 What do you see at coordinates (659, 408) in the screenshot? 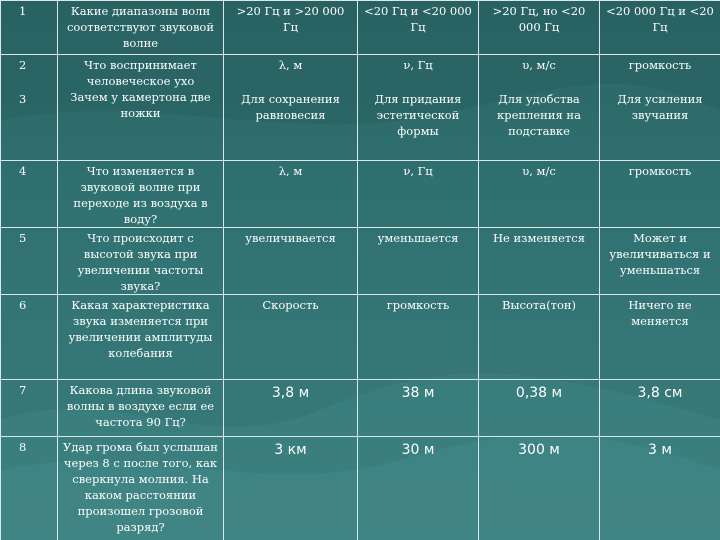
I see `answer-d-cell: 3,8 см` at bounding box center [659, 408].